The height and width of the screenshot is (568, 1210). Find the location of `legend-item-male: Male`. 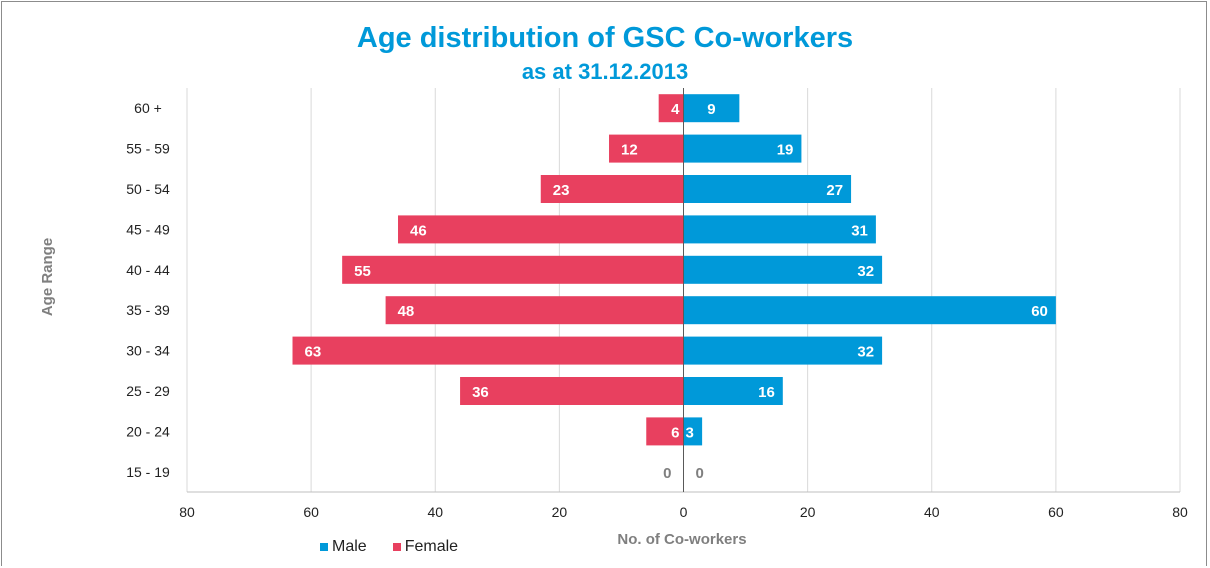

legend-item-male: Male is located at coordinates (343, 547).